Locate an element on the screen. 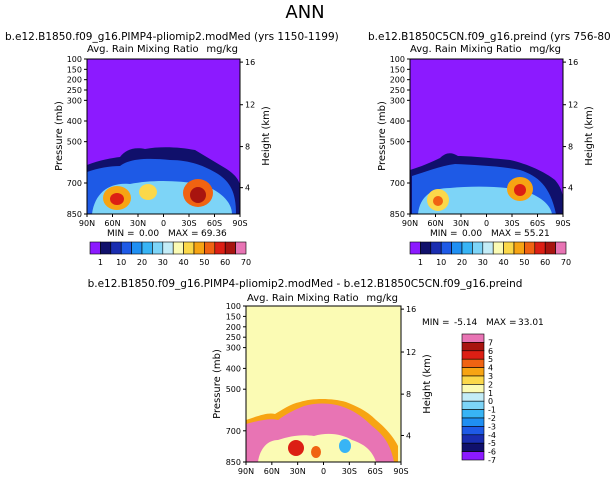 The width and height of the screenshot is (611, 481). panel-3-ytick-label-7: 700 is located at coordinates (233, 431).